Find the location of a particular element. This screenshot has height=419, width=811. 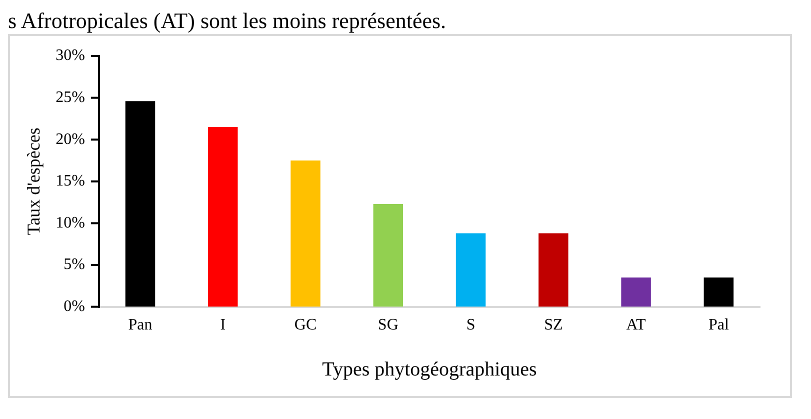

y-axis-title: Taux d'espèces is located at coordinates (34, 182).